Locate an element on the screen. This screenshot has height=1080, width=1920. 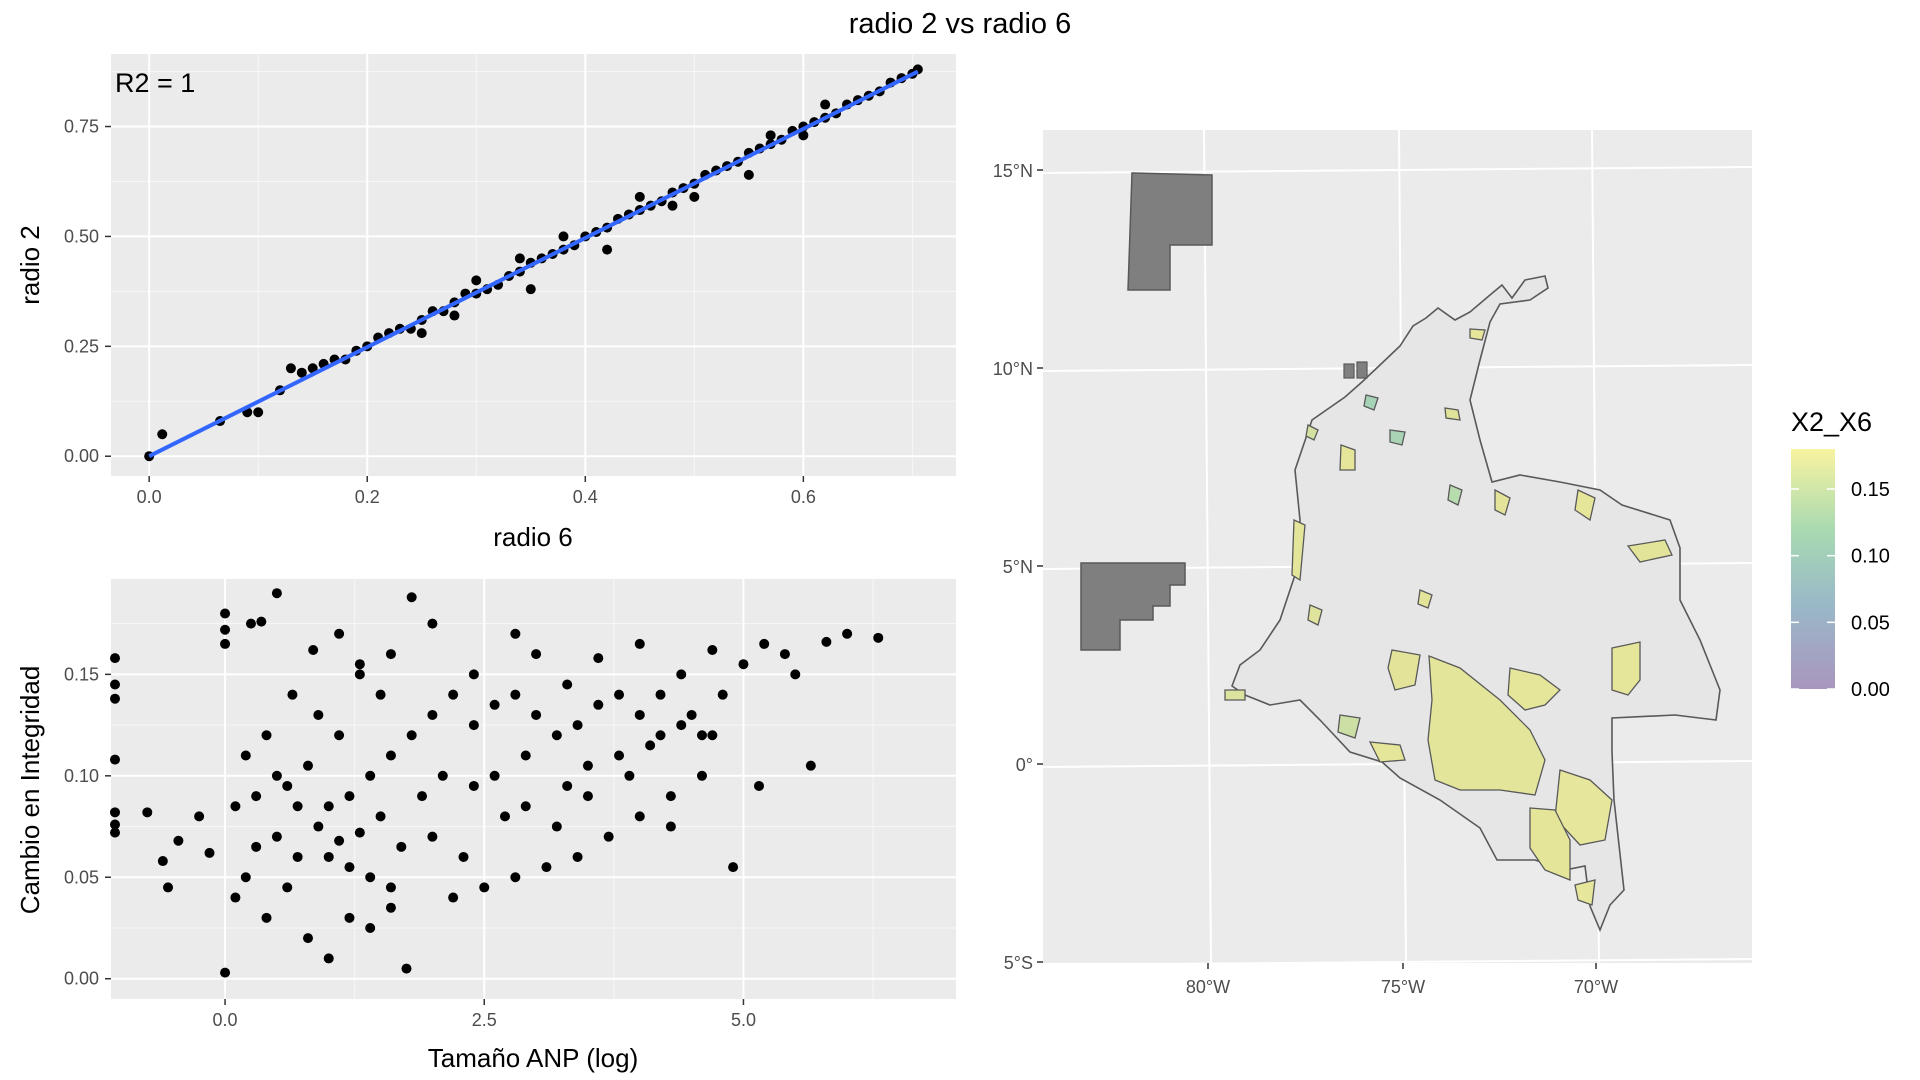
lat-tick-label: 5°N is located at coordinates (1018, 567).